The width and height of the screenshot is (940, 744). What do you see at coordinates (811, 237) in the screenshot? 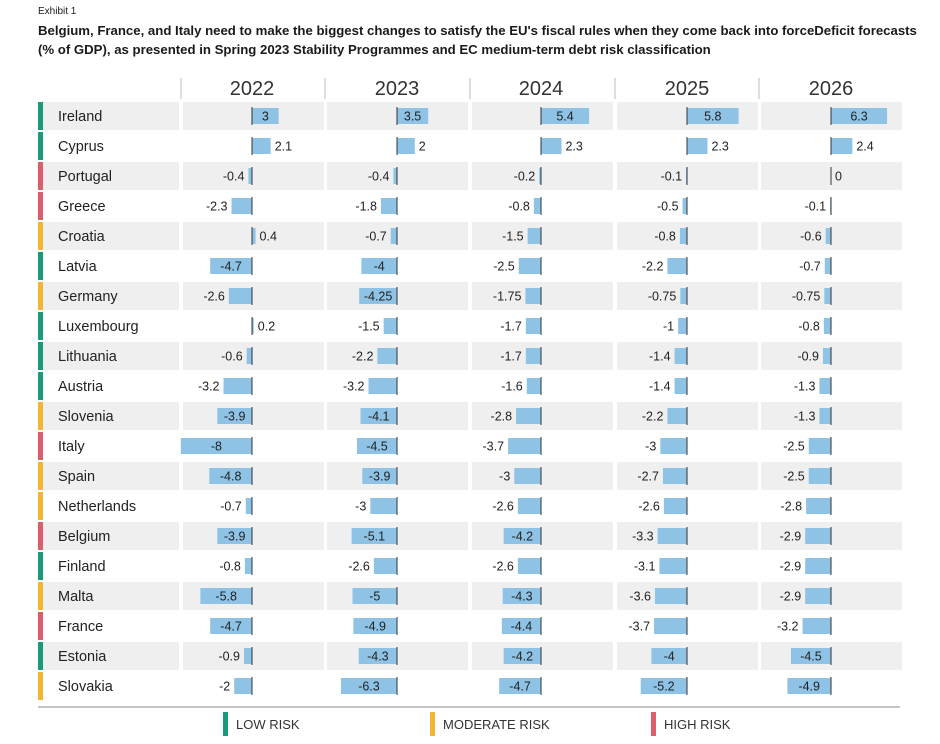
I see `data-label: -0.6` at bounding box center [811, 237].